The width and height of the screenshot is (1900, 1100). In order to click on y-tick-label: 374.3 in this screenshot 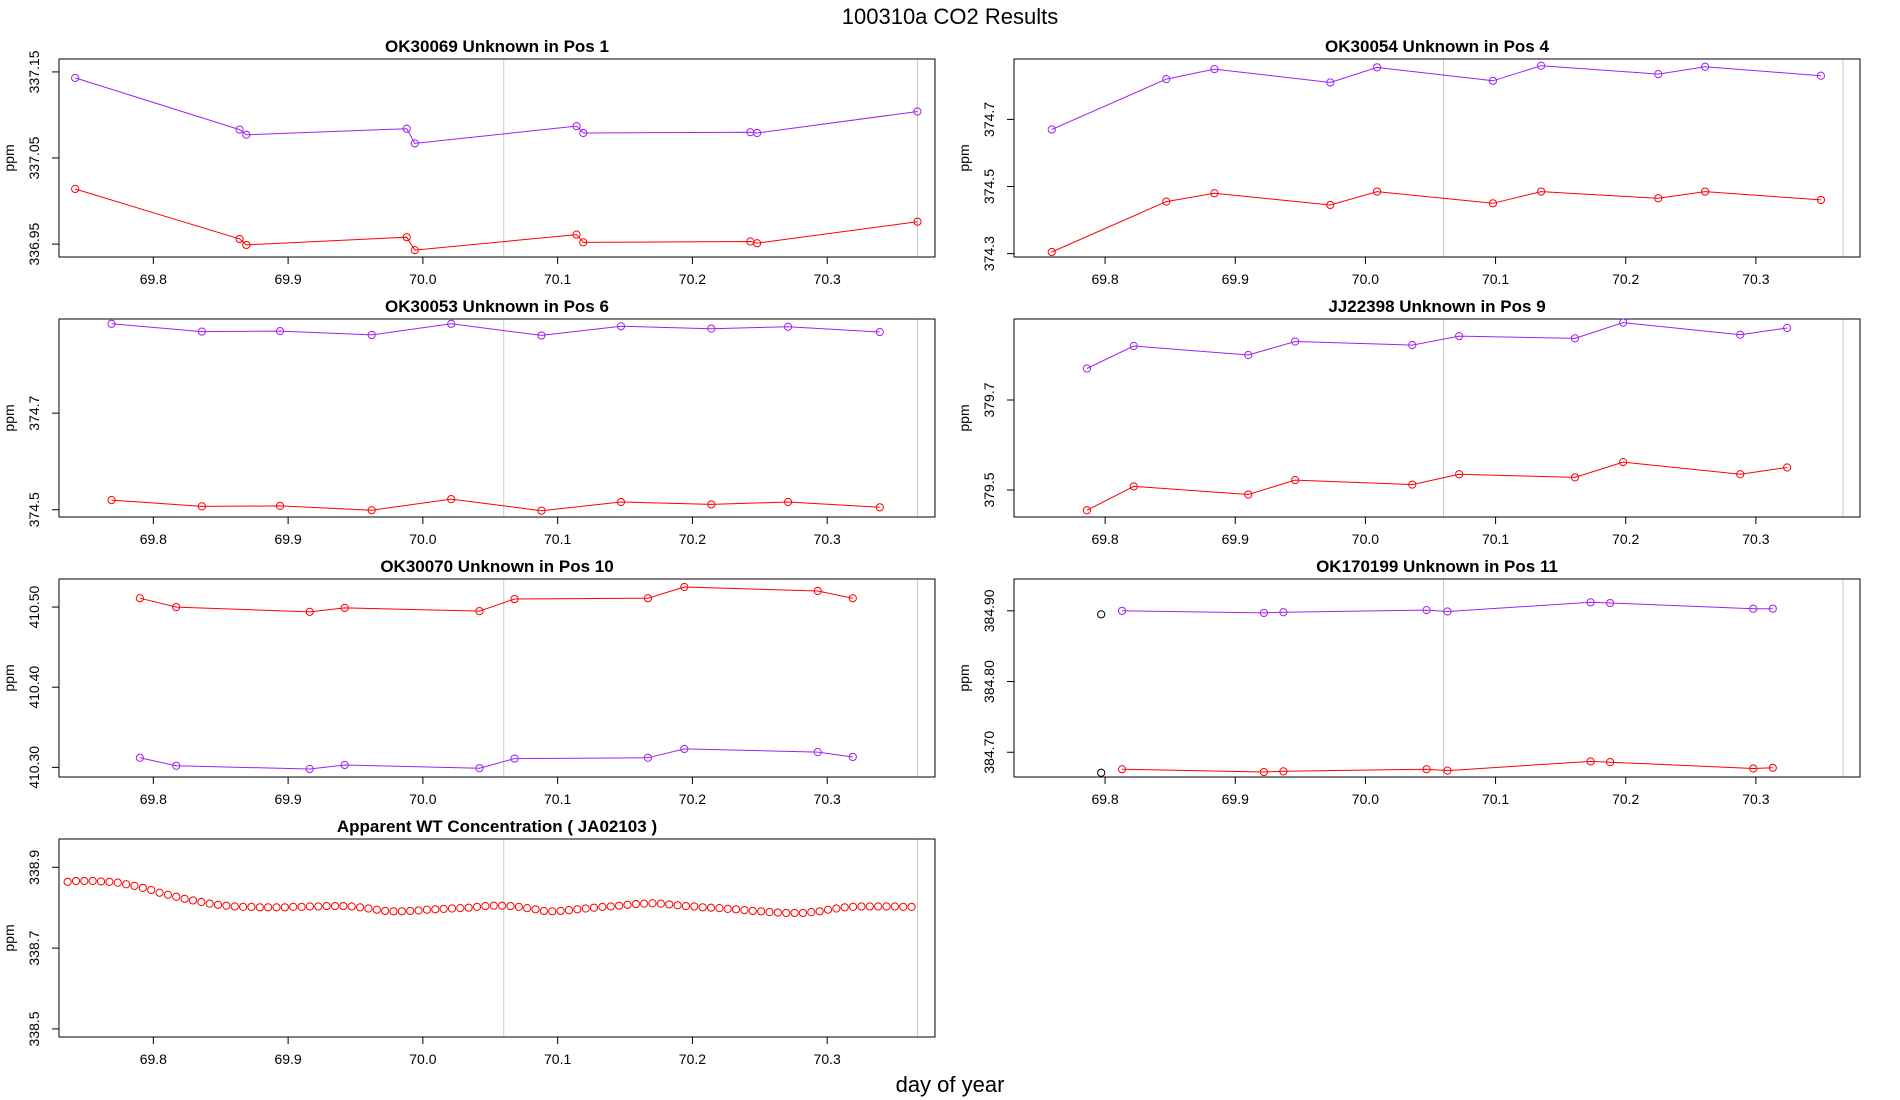, I will do `click(989, 253)`.